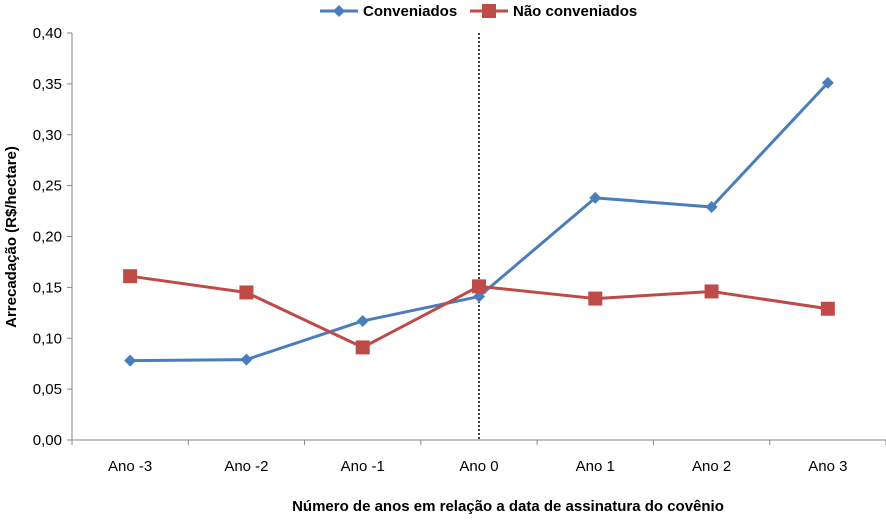  I want to click on x-tick-label: Ano 2, so click(711, 466).